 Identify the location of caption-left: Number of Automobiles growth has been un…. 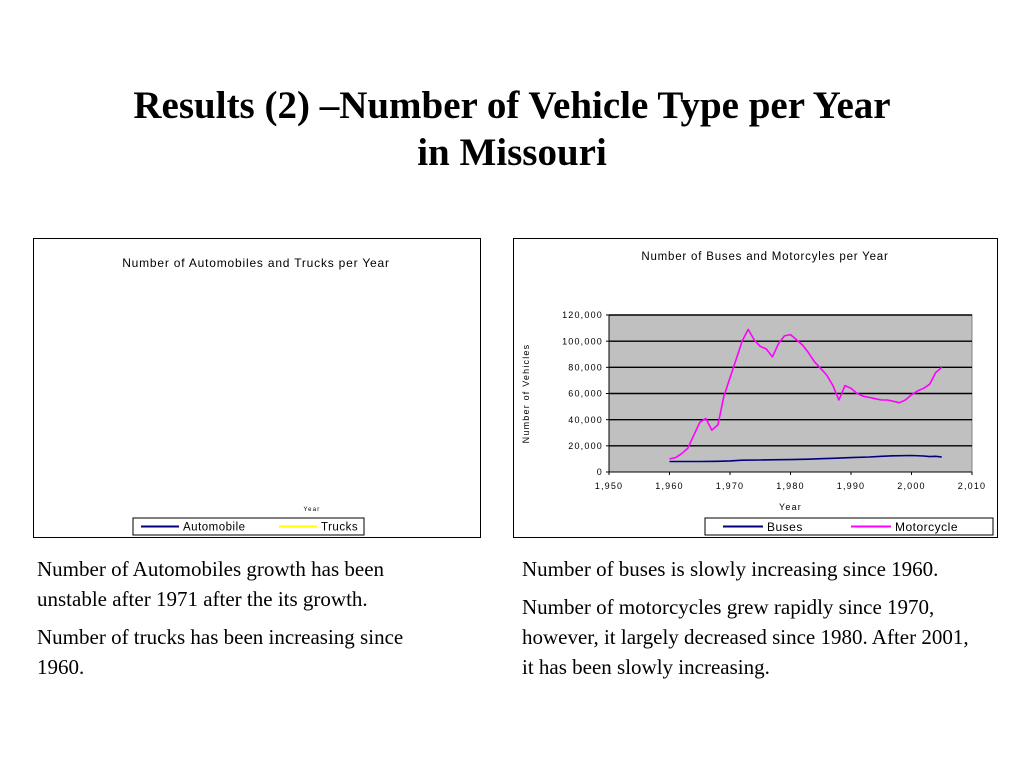
(242, 622).